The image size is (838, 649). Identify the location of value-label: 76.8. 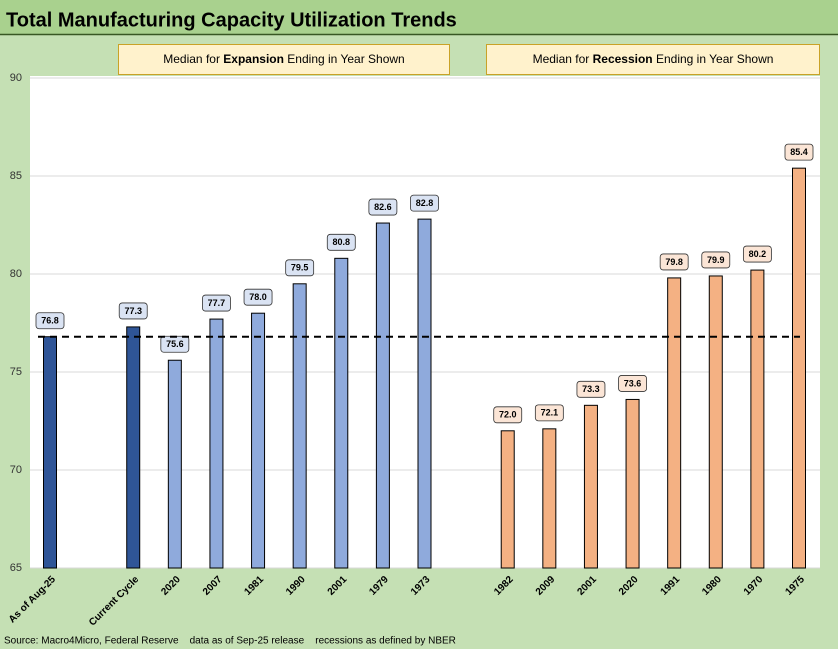
(50, 321).